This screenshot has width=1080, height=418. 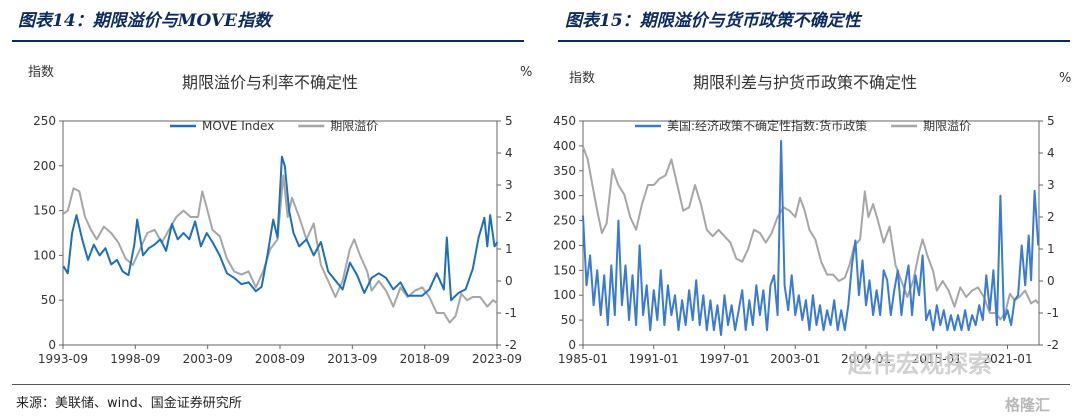 What do you see at coordinates (713, 21) in the screenshot?
I see `figure-title-right: 图表15：期限溢价与货币政策不确定性` at bounding box center [713, 21].